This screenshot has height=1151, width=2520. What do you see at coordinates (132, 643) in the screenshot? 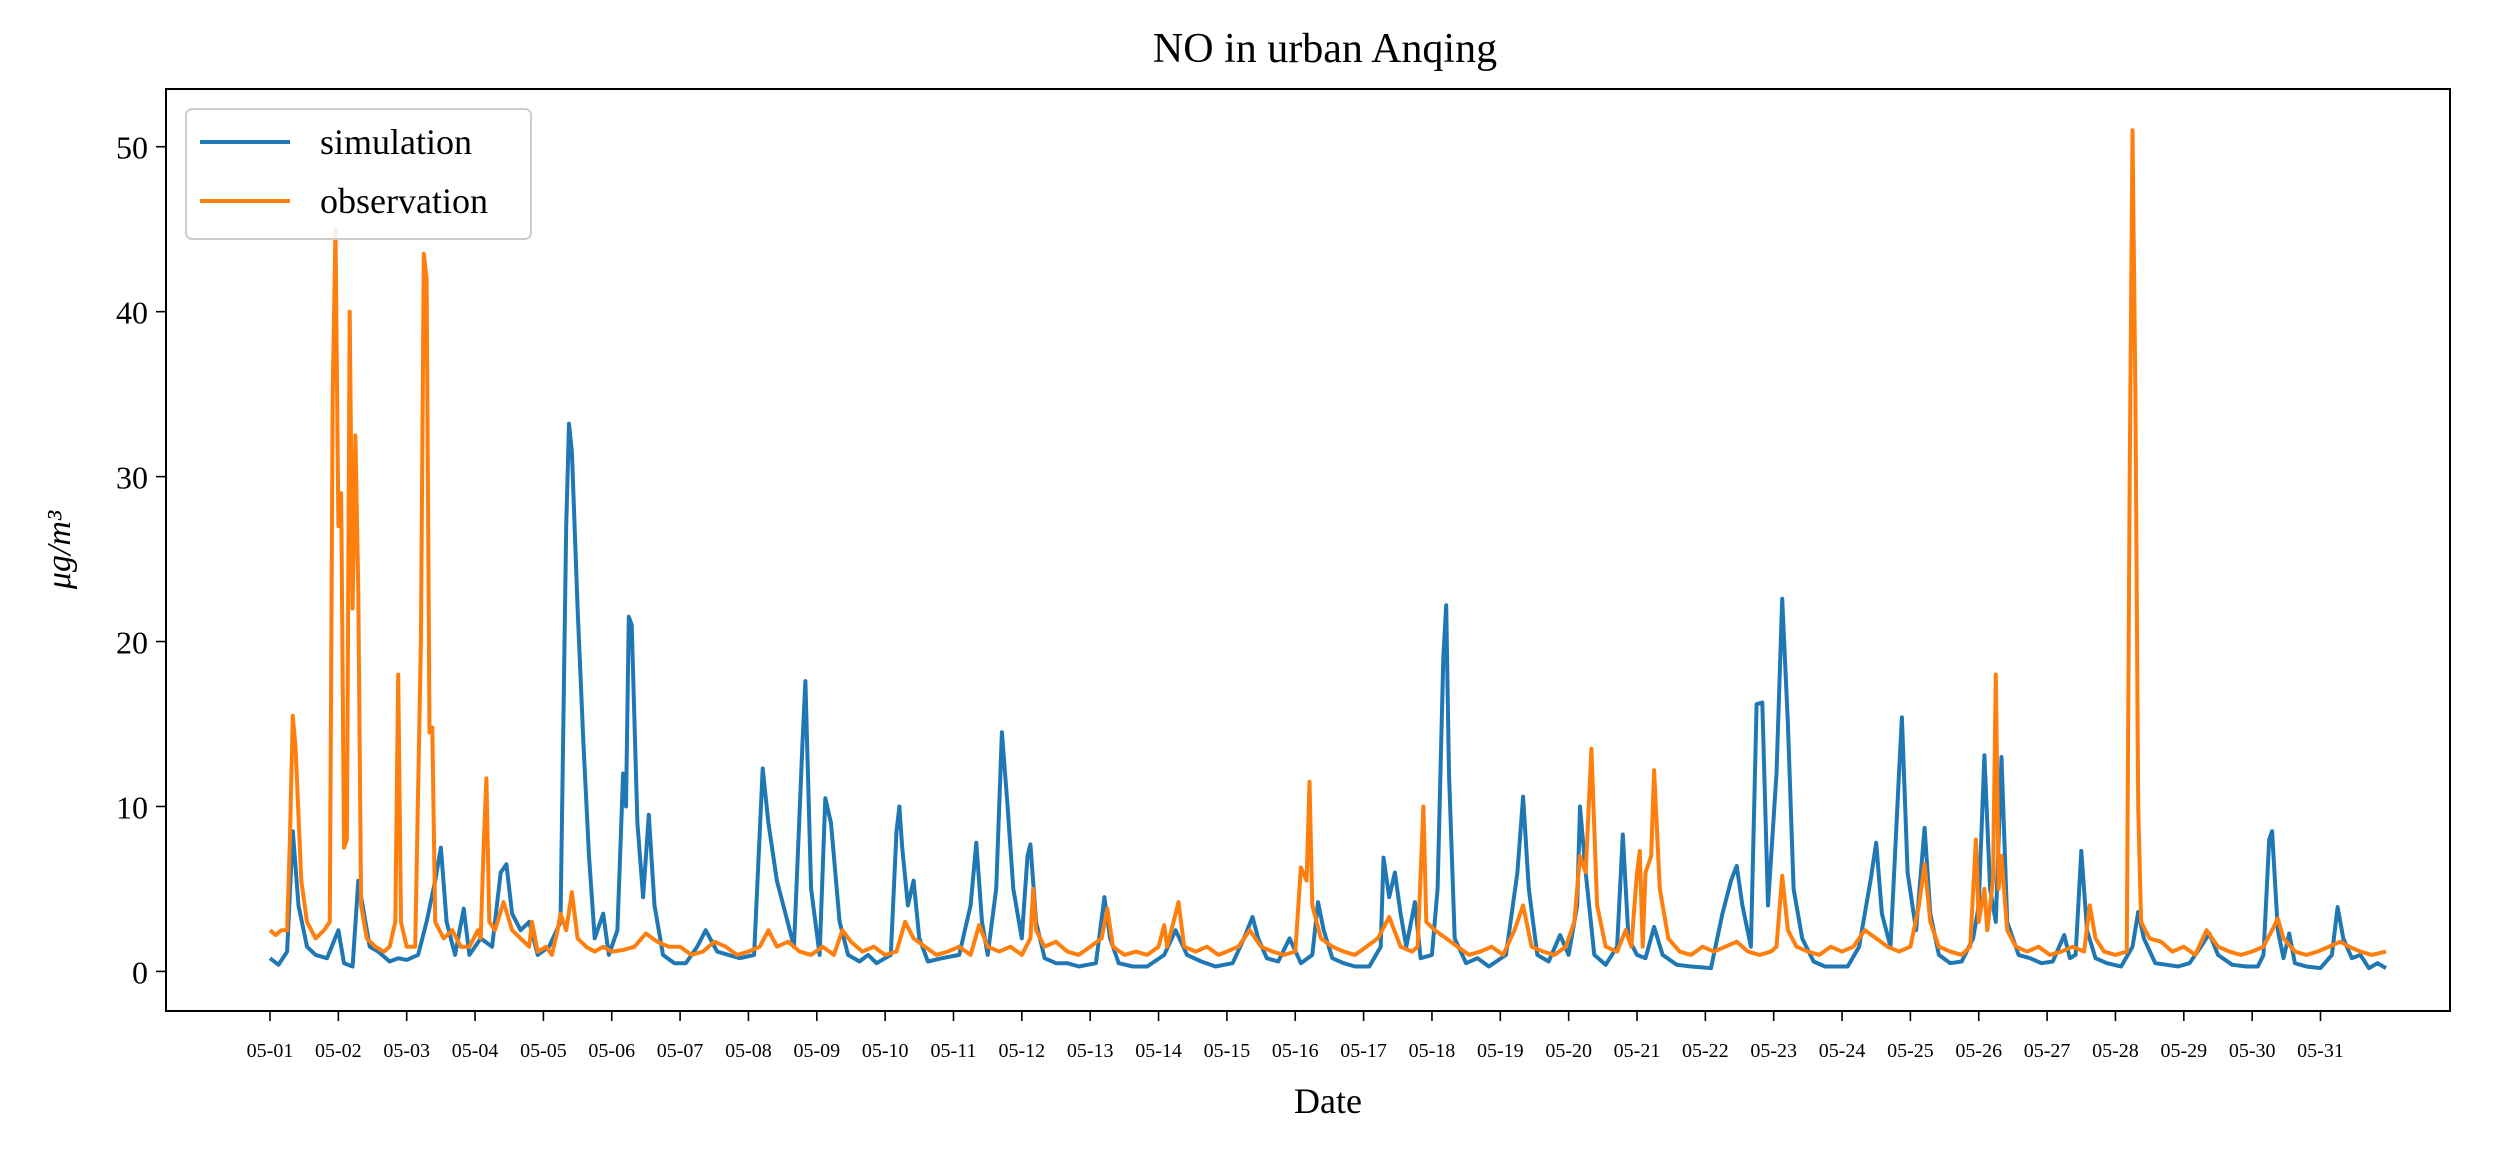
I see `y-tick-label: 20` at bounding box center [132, 643].